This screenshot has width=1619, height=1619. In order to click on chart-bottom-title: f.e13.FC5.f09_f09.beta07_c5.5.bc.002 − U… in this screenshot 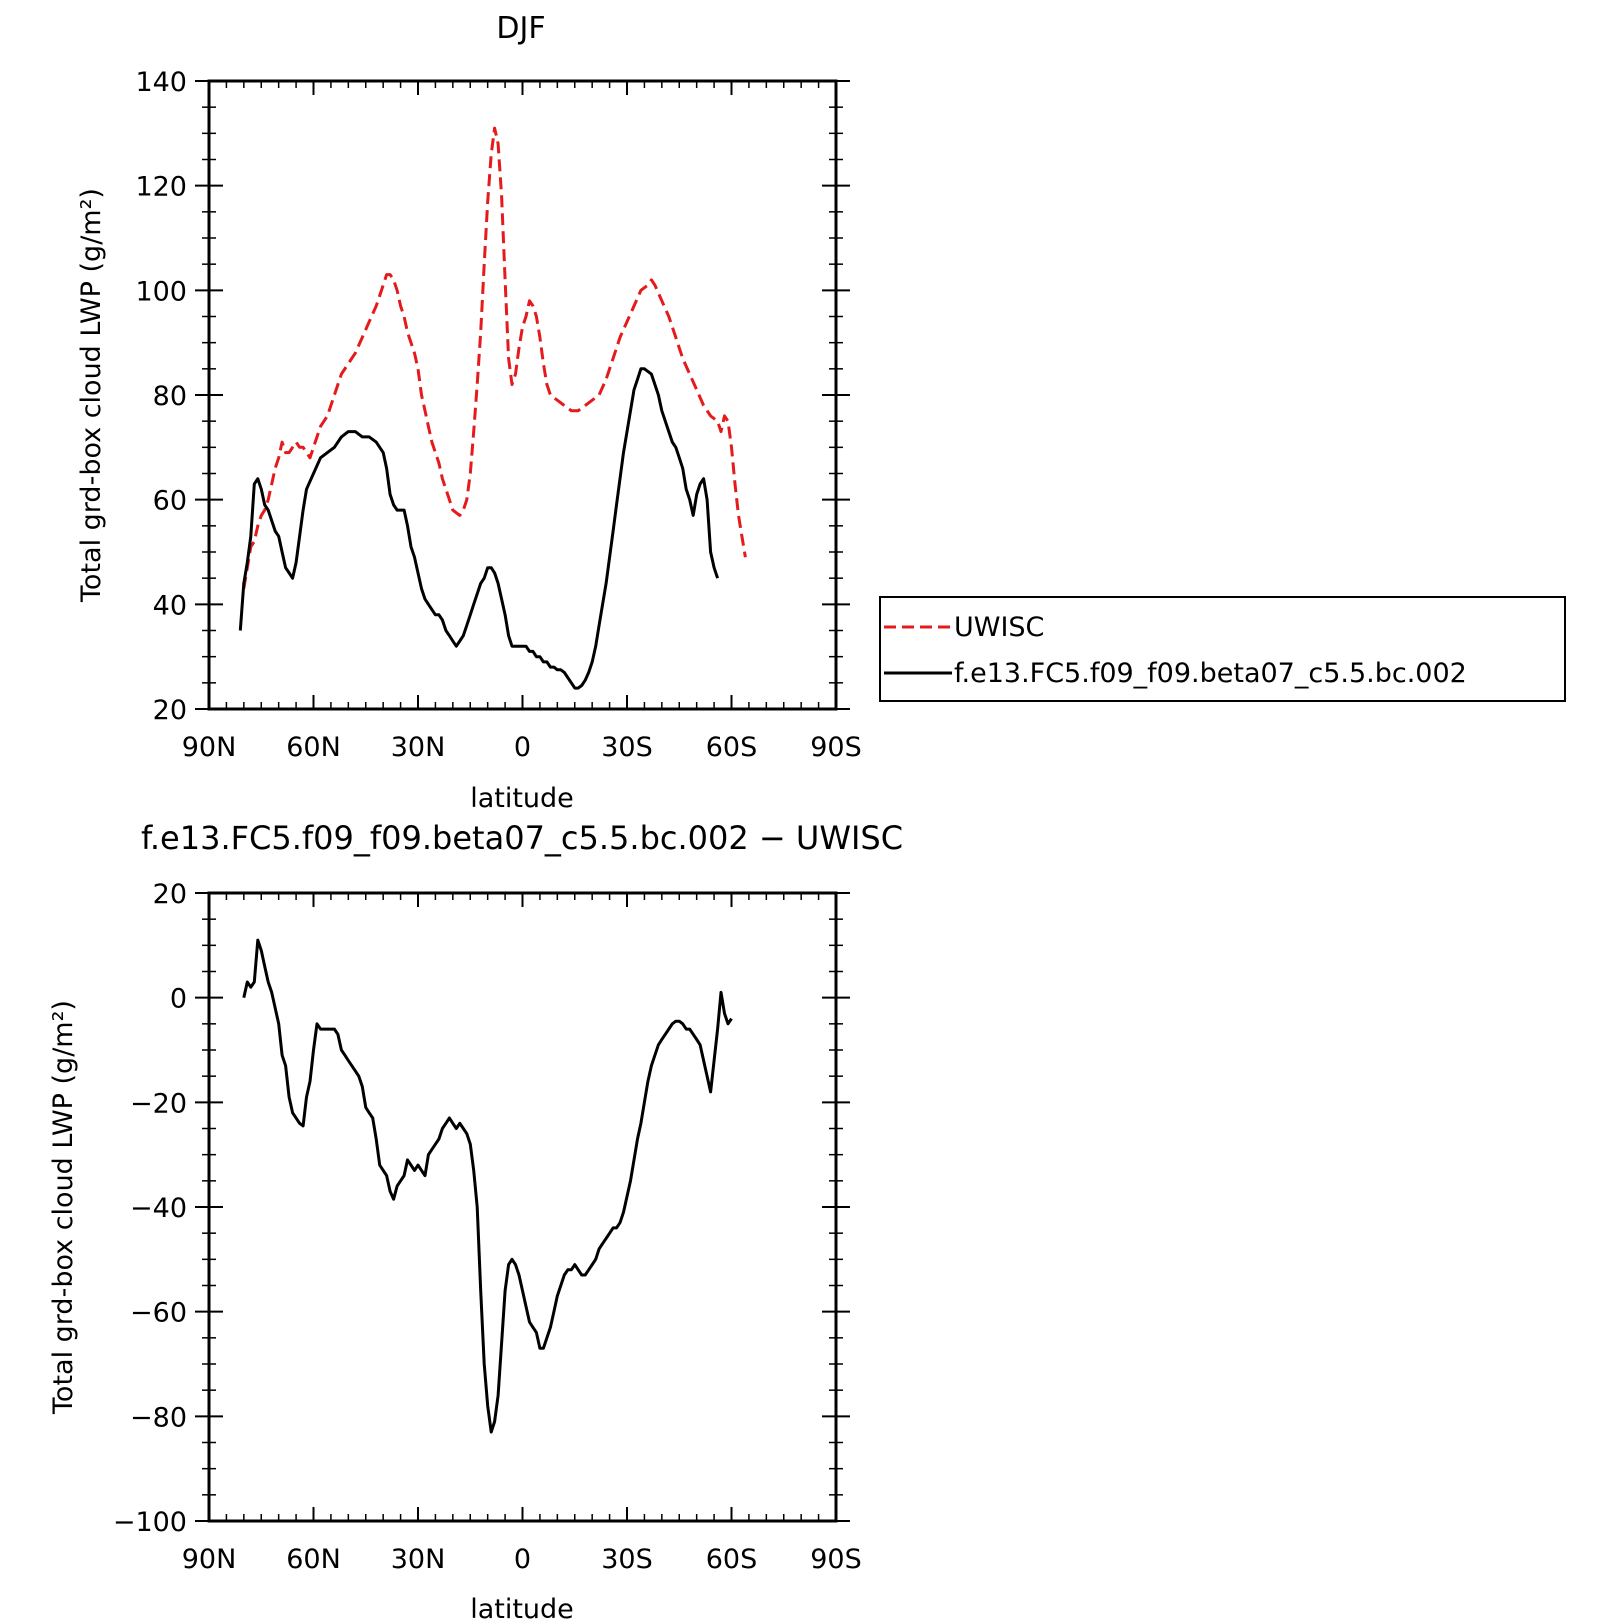, I will do `click(522, 838)`.